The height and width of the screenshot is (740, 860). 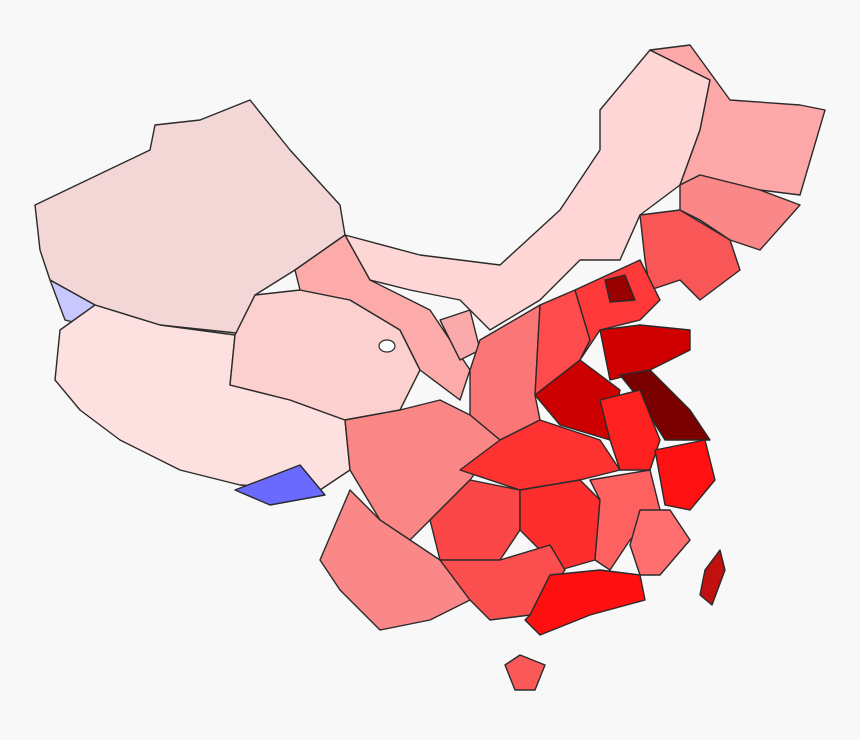 What do you see at coordinates (525, 672) in the screenshot?
I see `hainan` at bounding box center [525, 672].